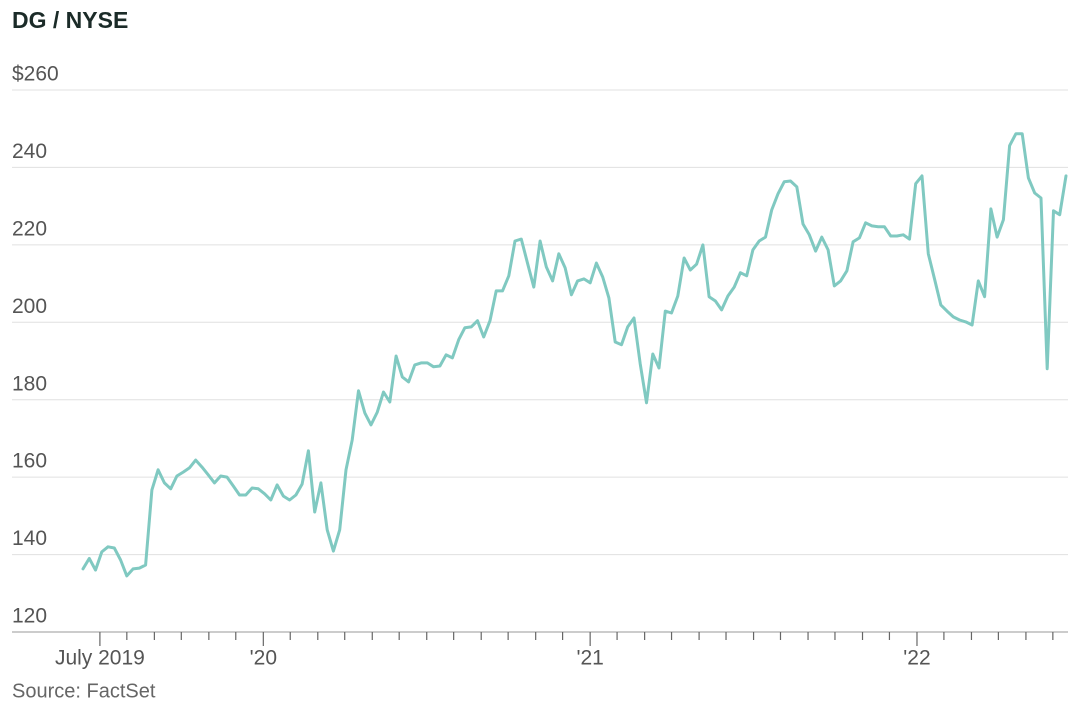 Image resolution: width=1080 pixels, height=721 pixels. I want to click on x-tick-label: '21, so click(589, 658).